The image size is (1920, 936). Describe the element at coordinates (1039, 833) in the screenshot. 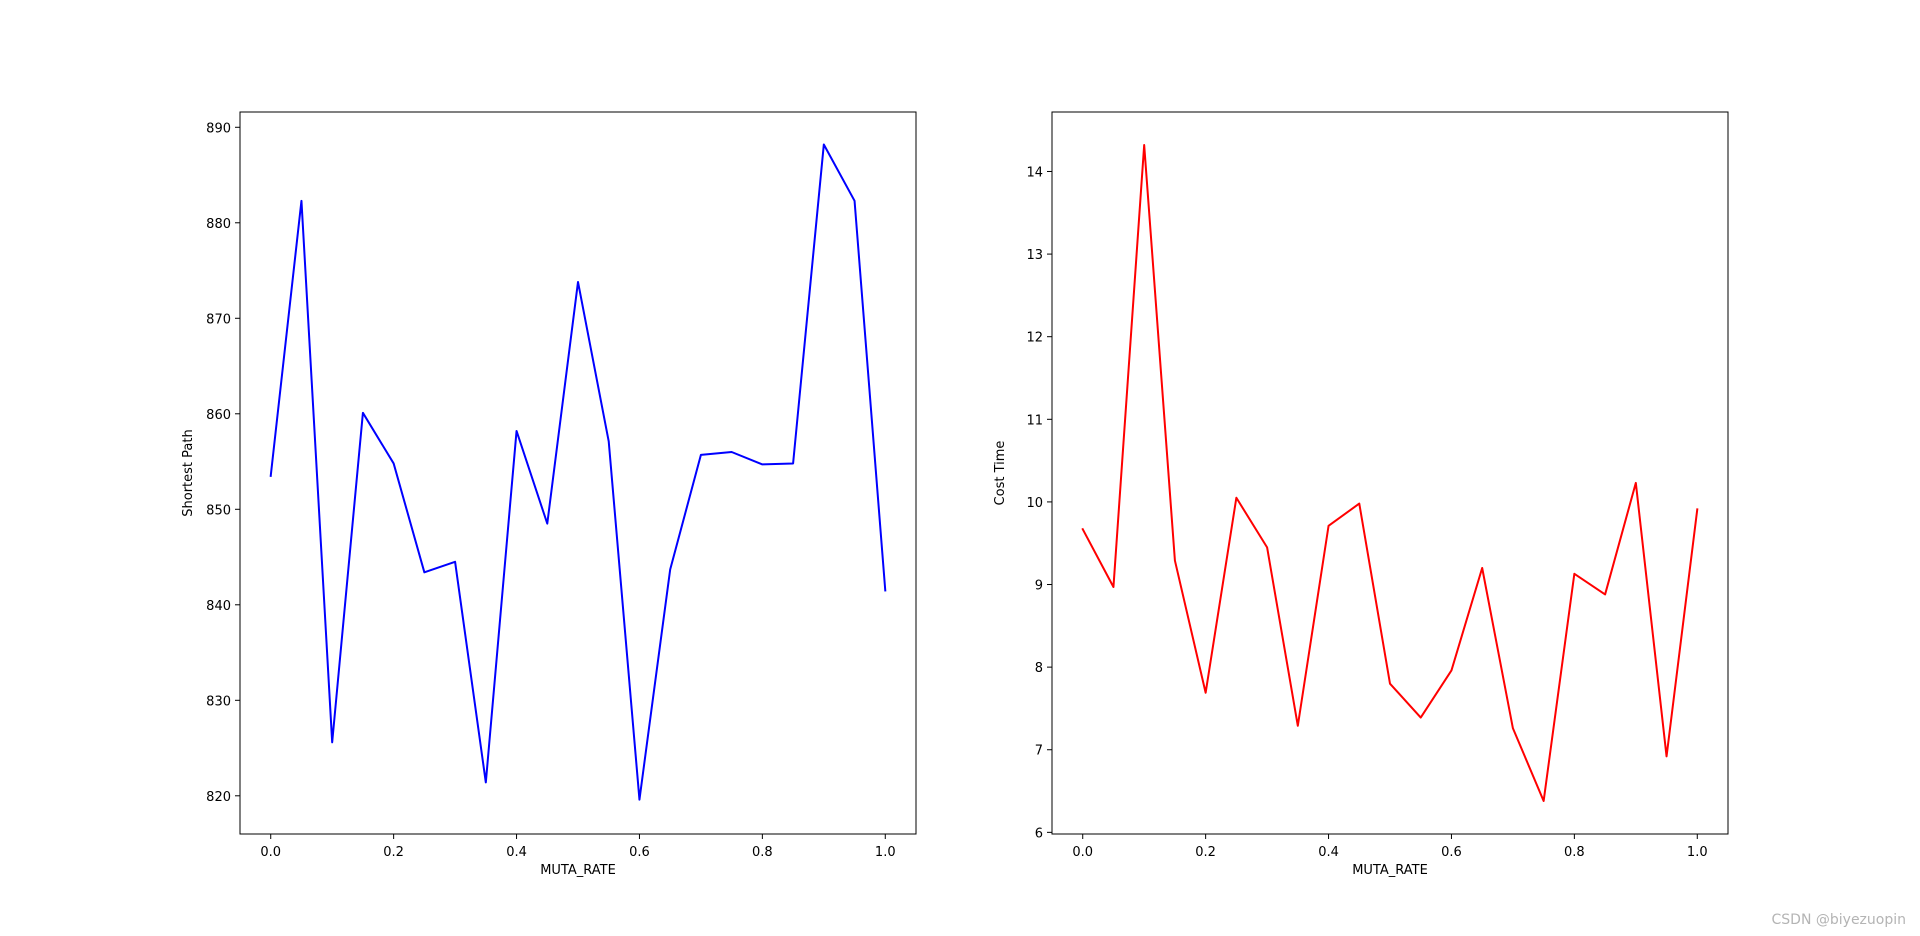

I see `y-tick-label-right: 6` at that location.